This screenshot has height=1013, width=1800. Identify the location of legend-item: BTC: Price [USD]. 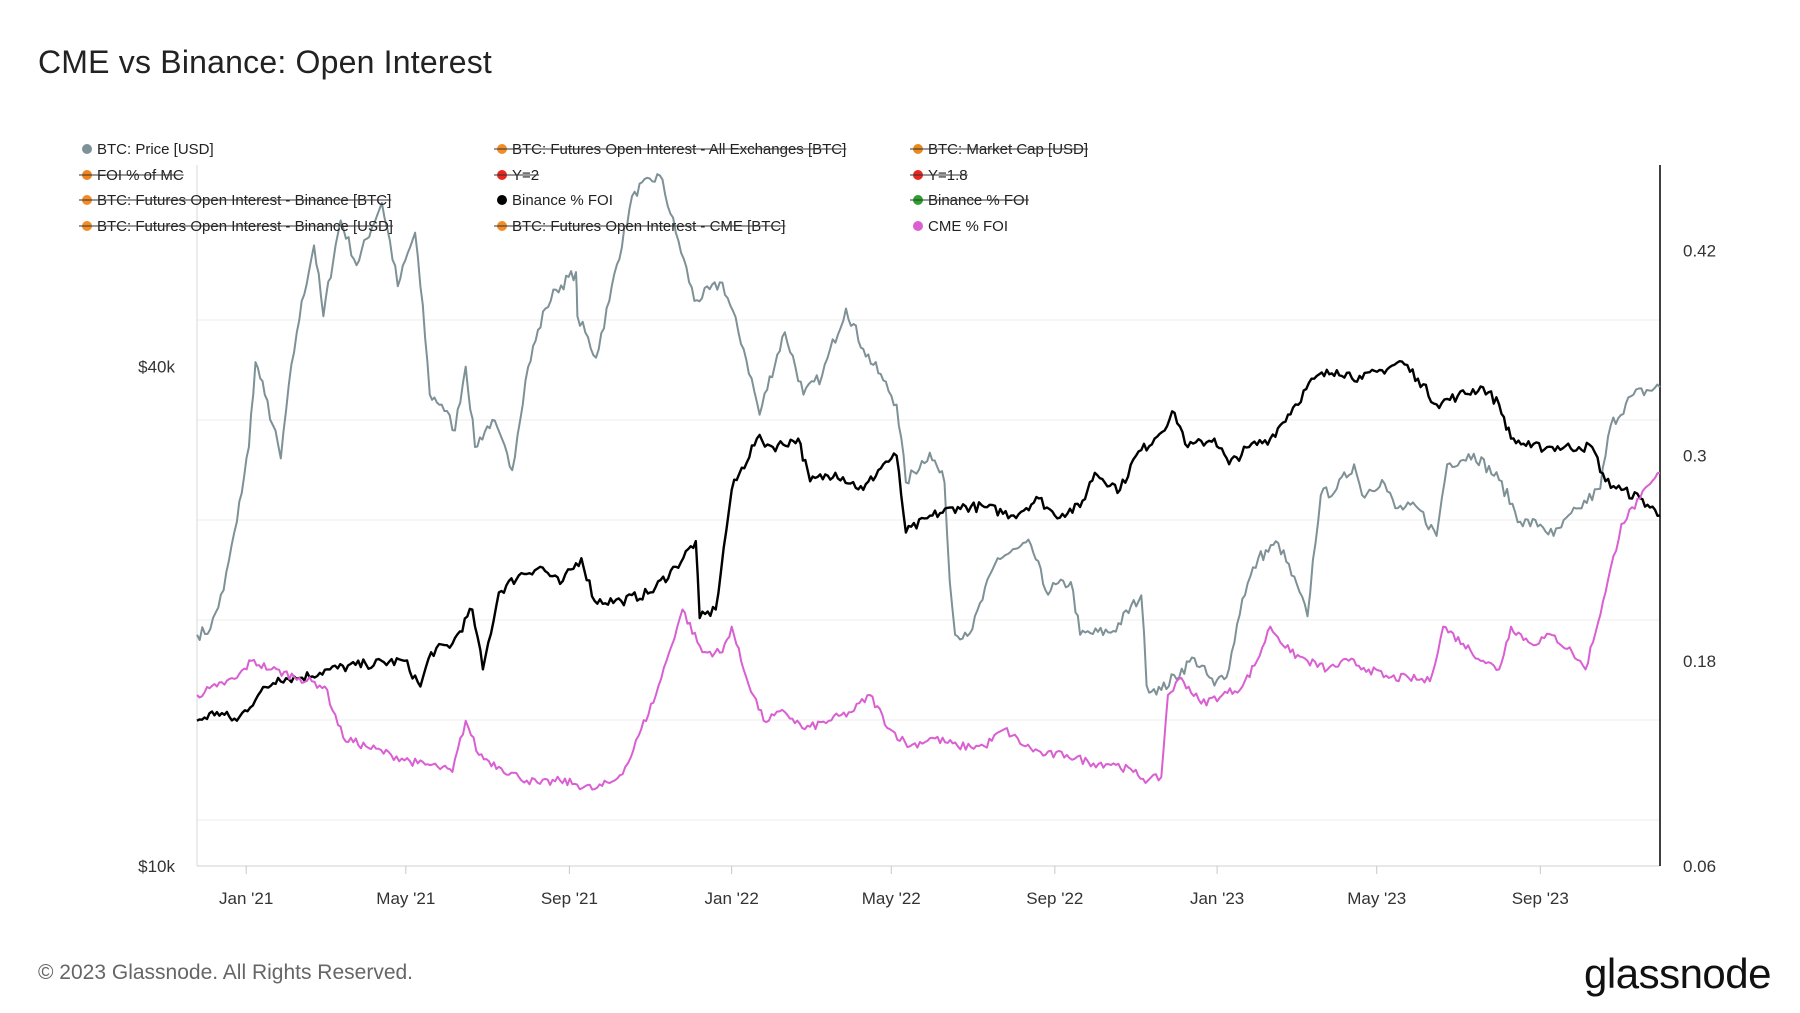
(148, 149).